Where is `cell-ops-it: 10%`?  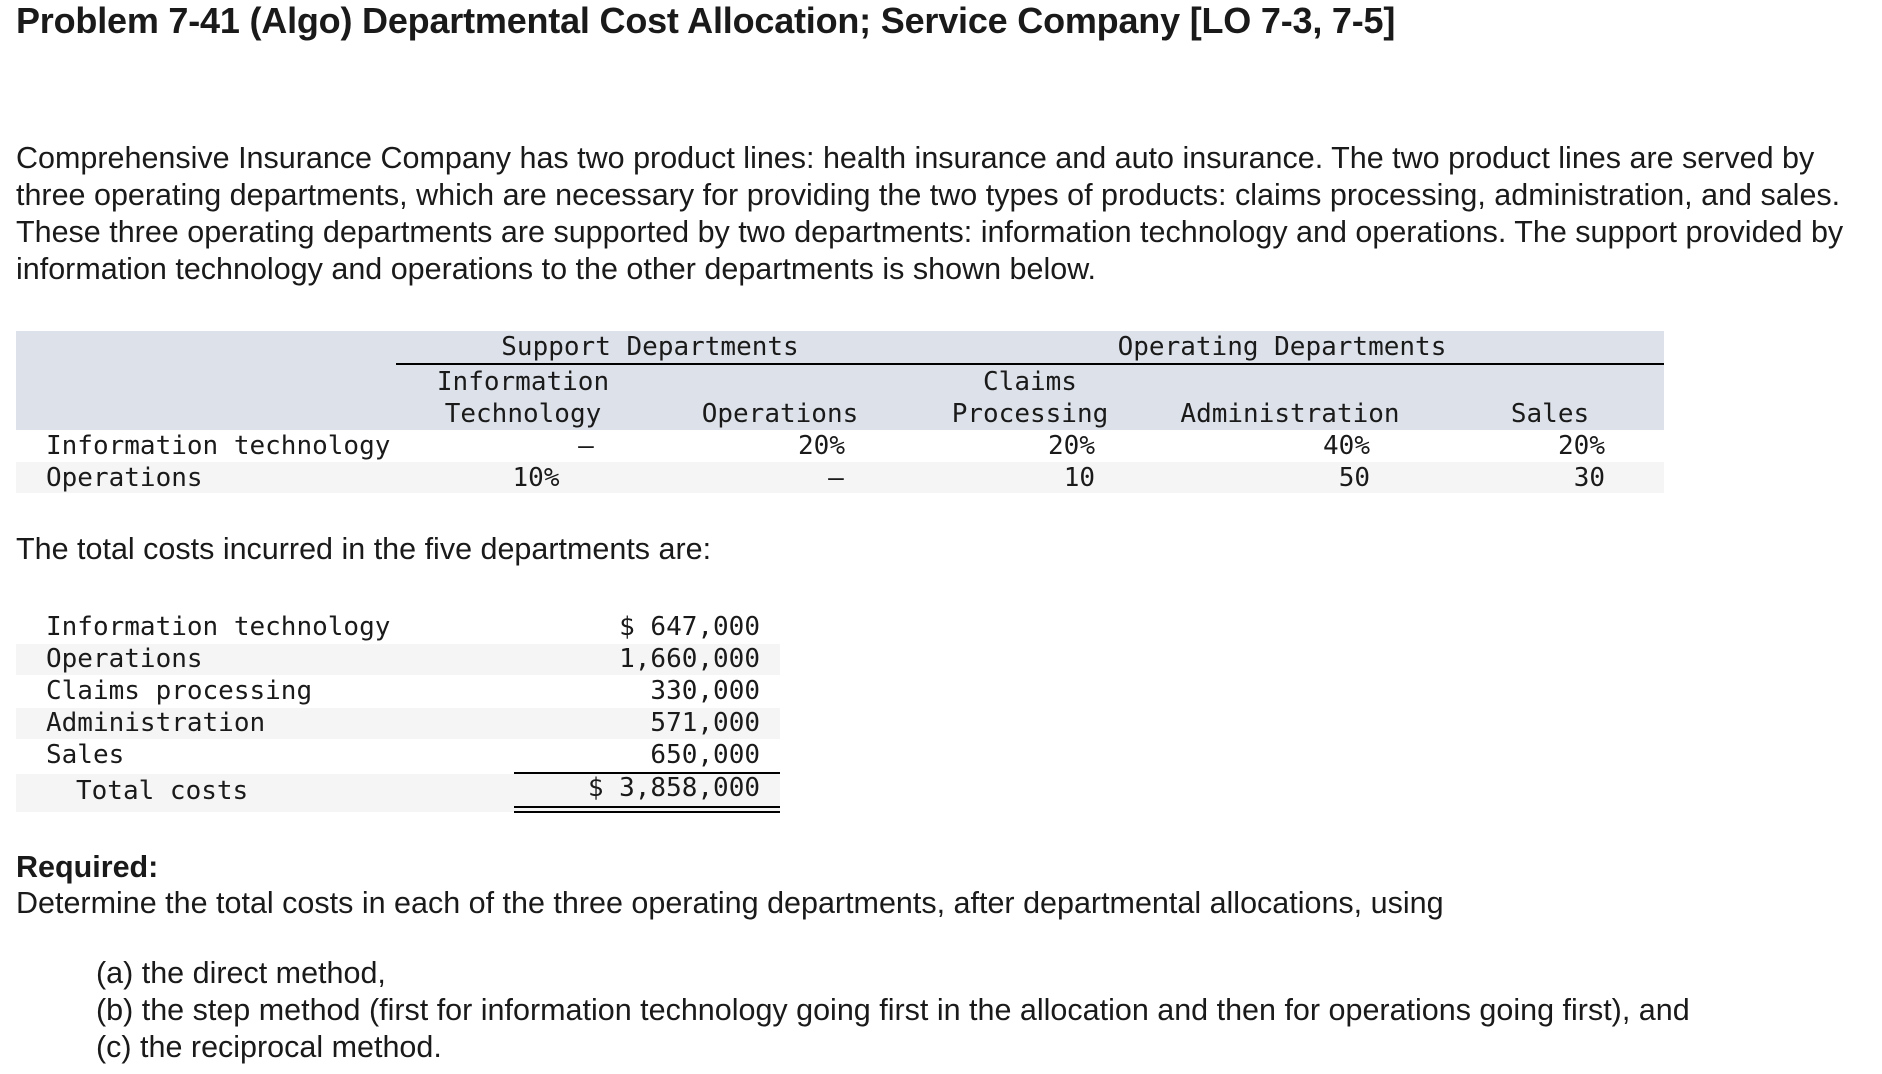 cell-ops-it: 10% is located at coordinates (536, 478).